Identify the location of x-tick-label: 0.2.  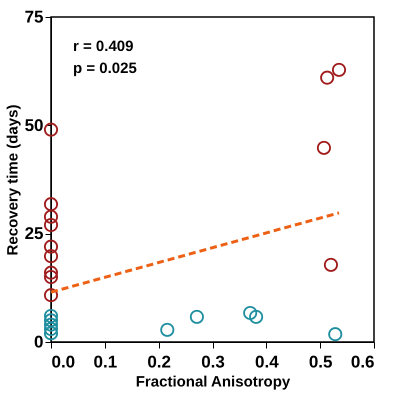
(159, 362).